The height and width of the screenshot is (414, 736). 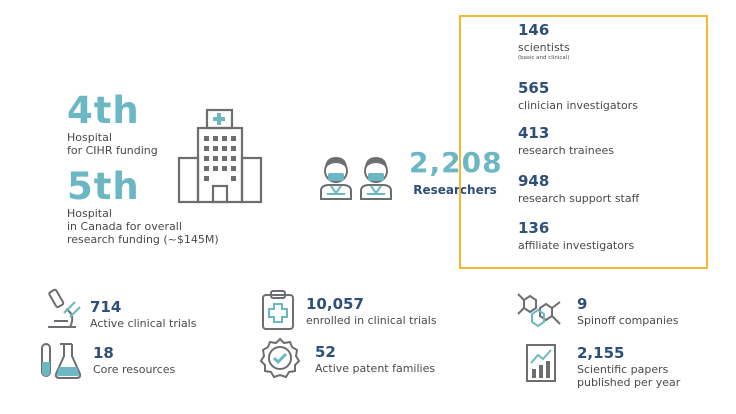 What do you see at coordinates (566, 150) in the screenshot?
I see `breakdown-label: research trainees` at bounding box center [566, 150].